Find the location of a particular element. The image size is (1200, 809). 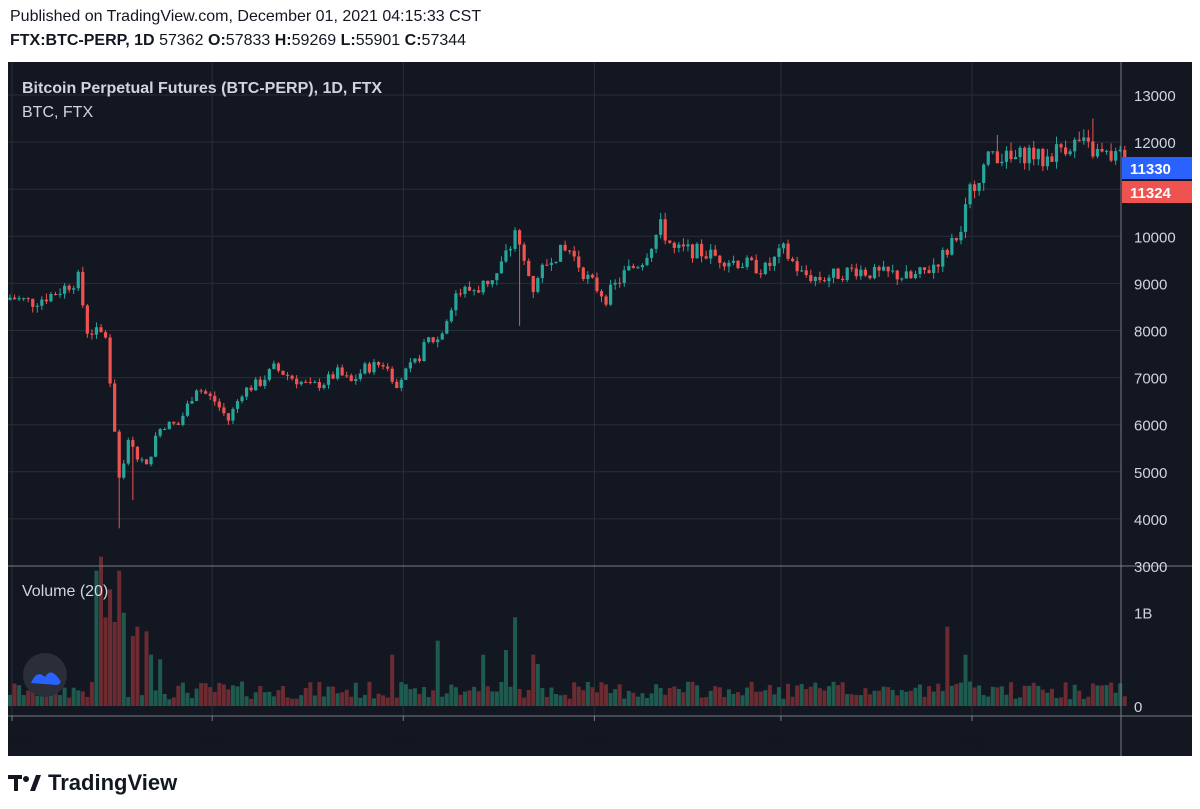

tradingview-float-icon is located at coordinates (45, 675).